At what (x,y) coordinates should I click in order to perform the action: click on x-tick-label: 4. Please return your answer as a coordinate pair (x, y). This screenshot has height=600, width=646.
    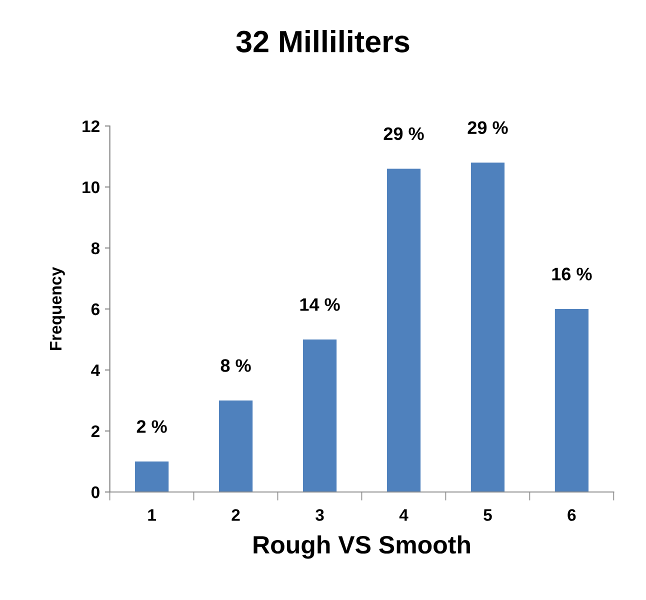
    Looking at the image, I should click on (403, 515).